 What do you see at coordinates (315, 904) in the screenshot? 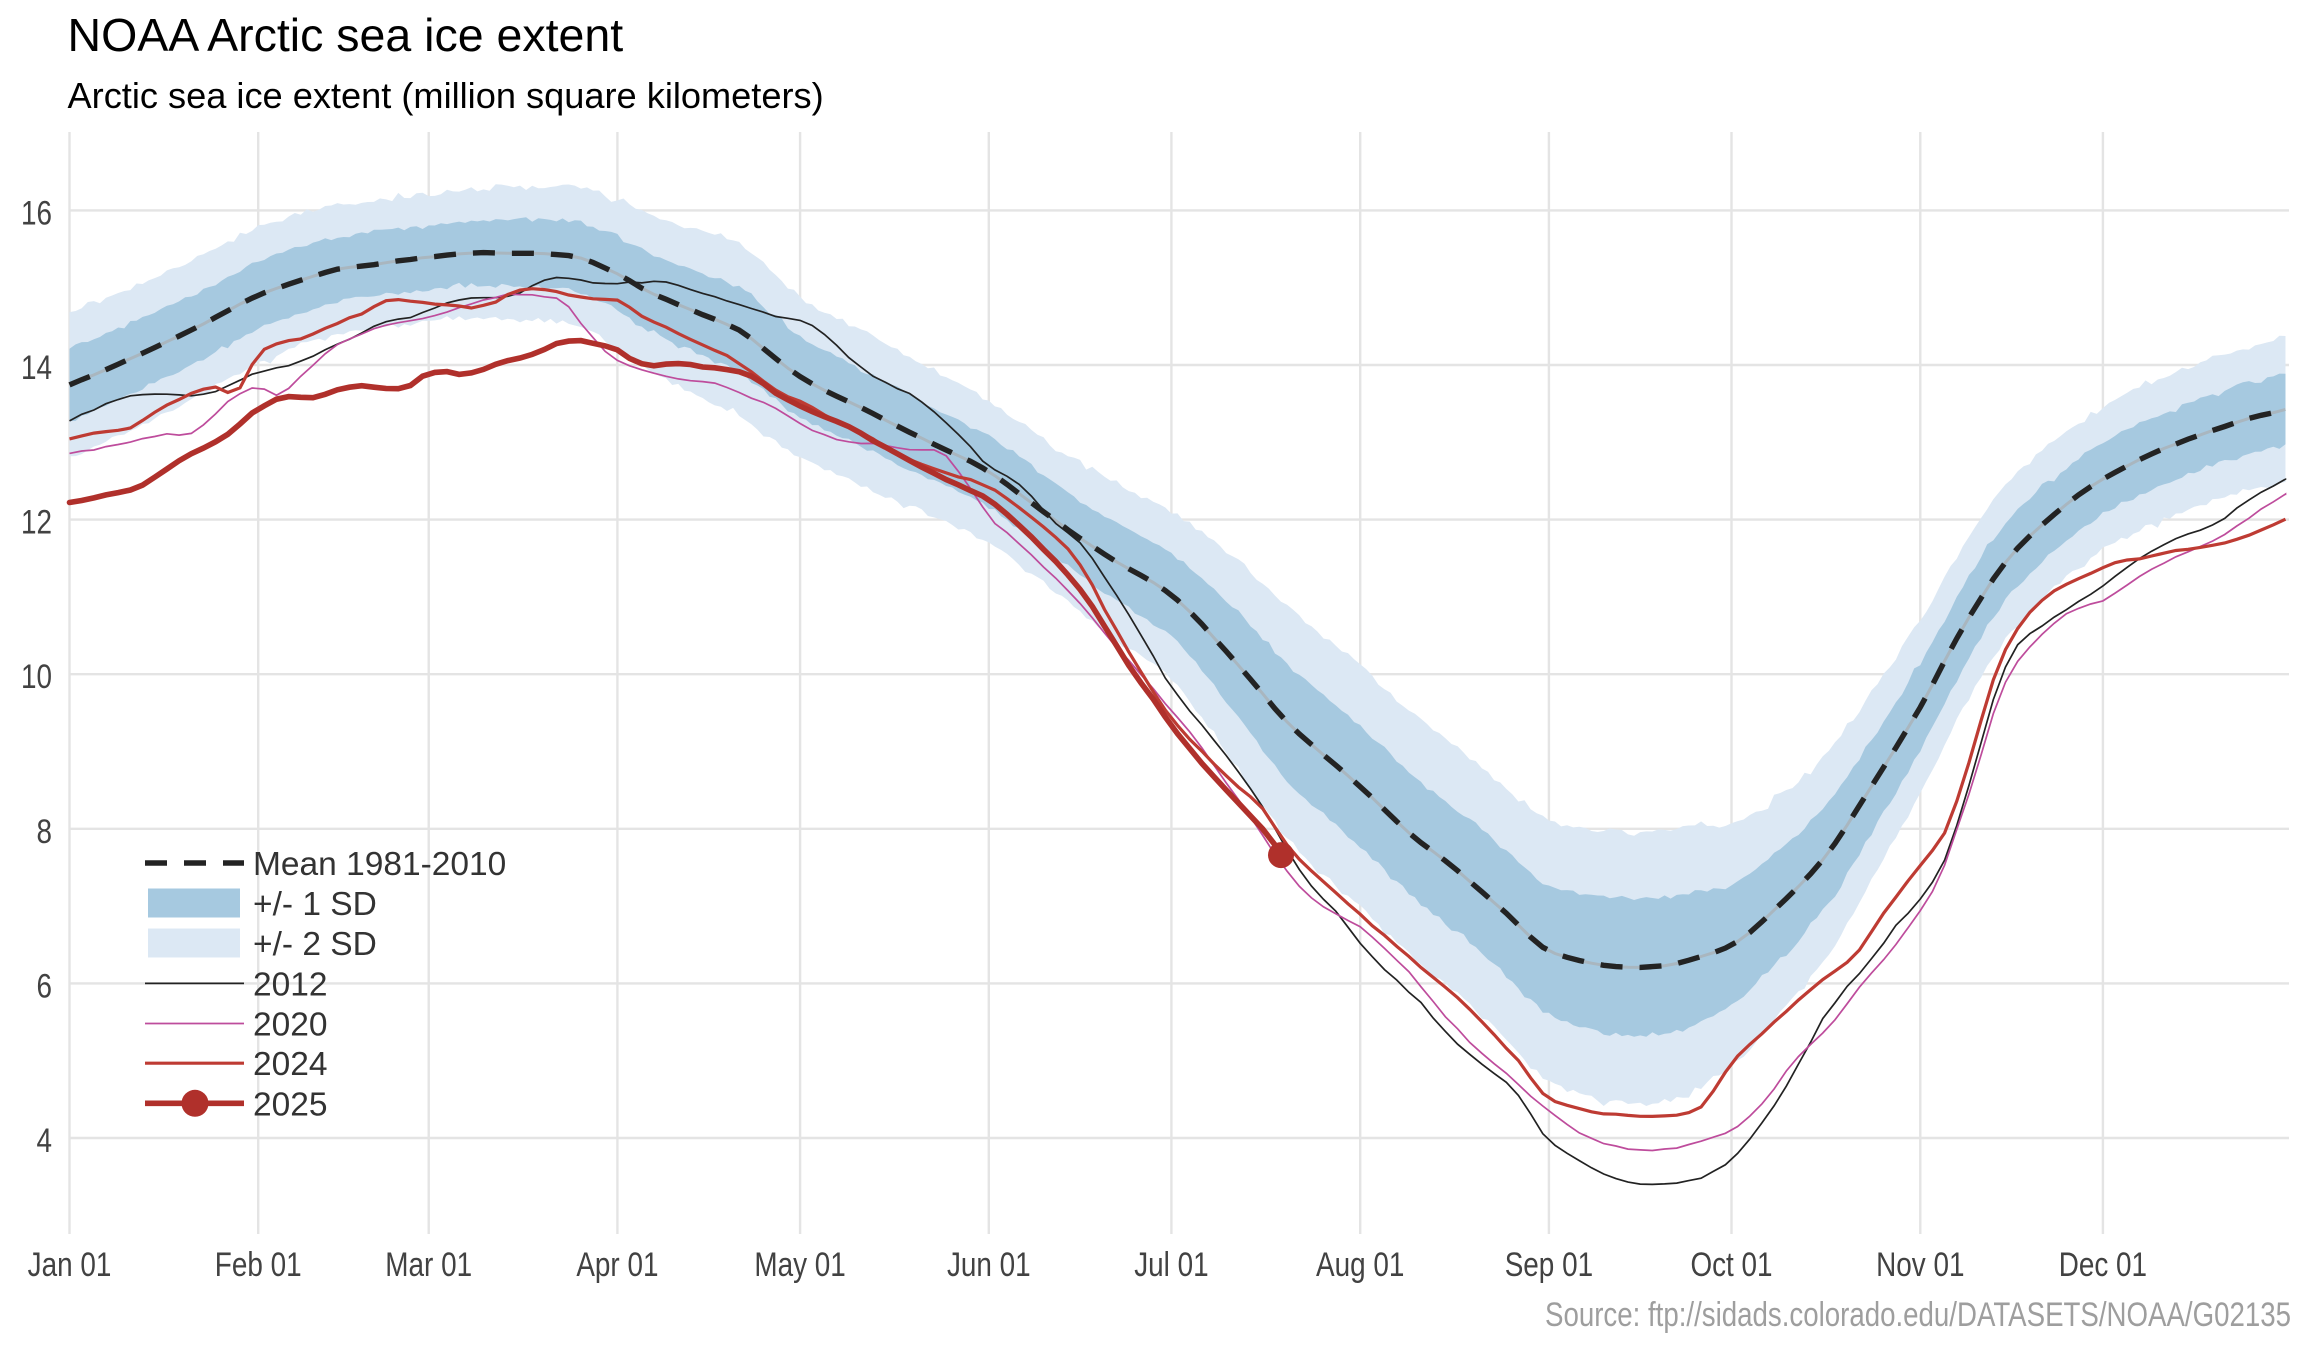
I see `svg-text: +/- 1 SD` at bounding box center [315, 904].